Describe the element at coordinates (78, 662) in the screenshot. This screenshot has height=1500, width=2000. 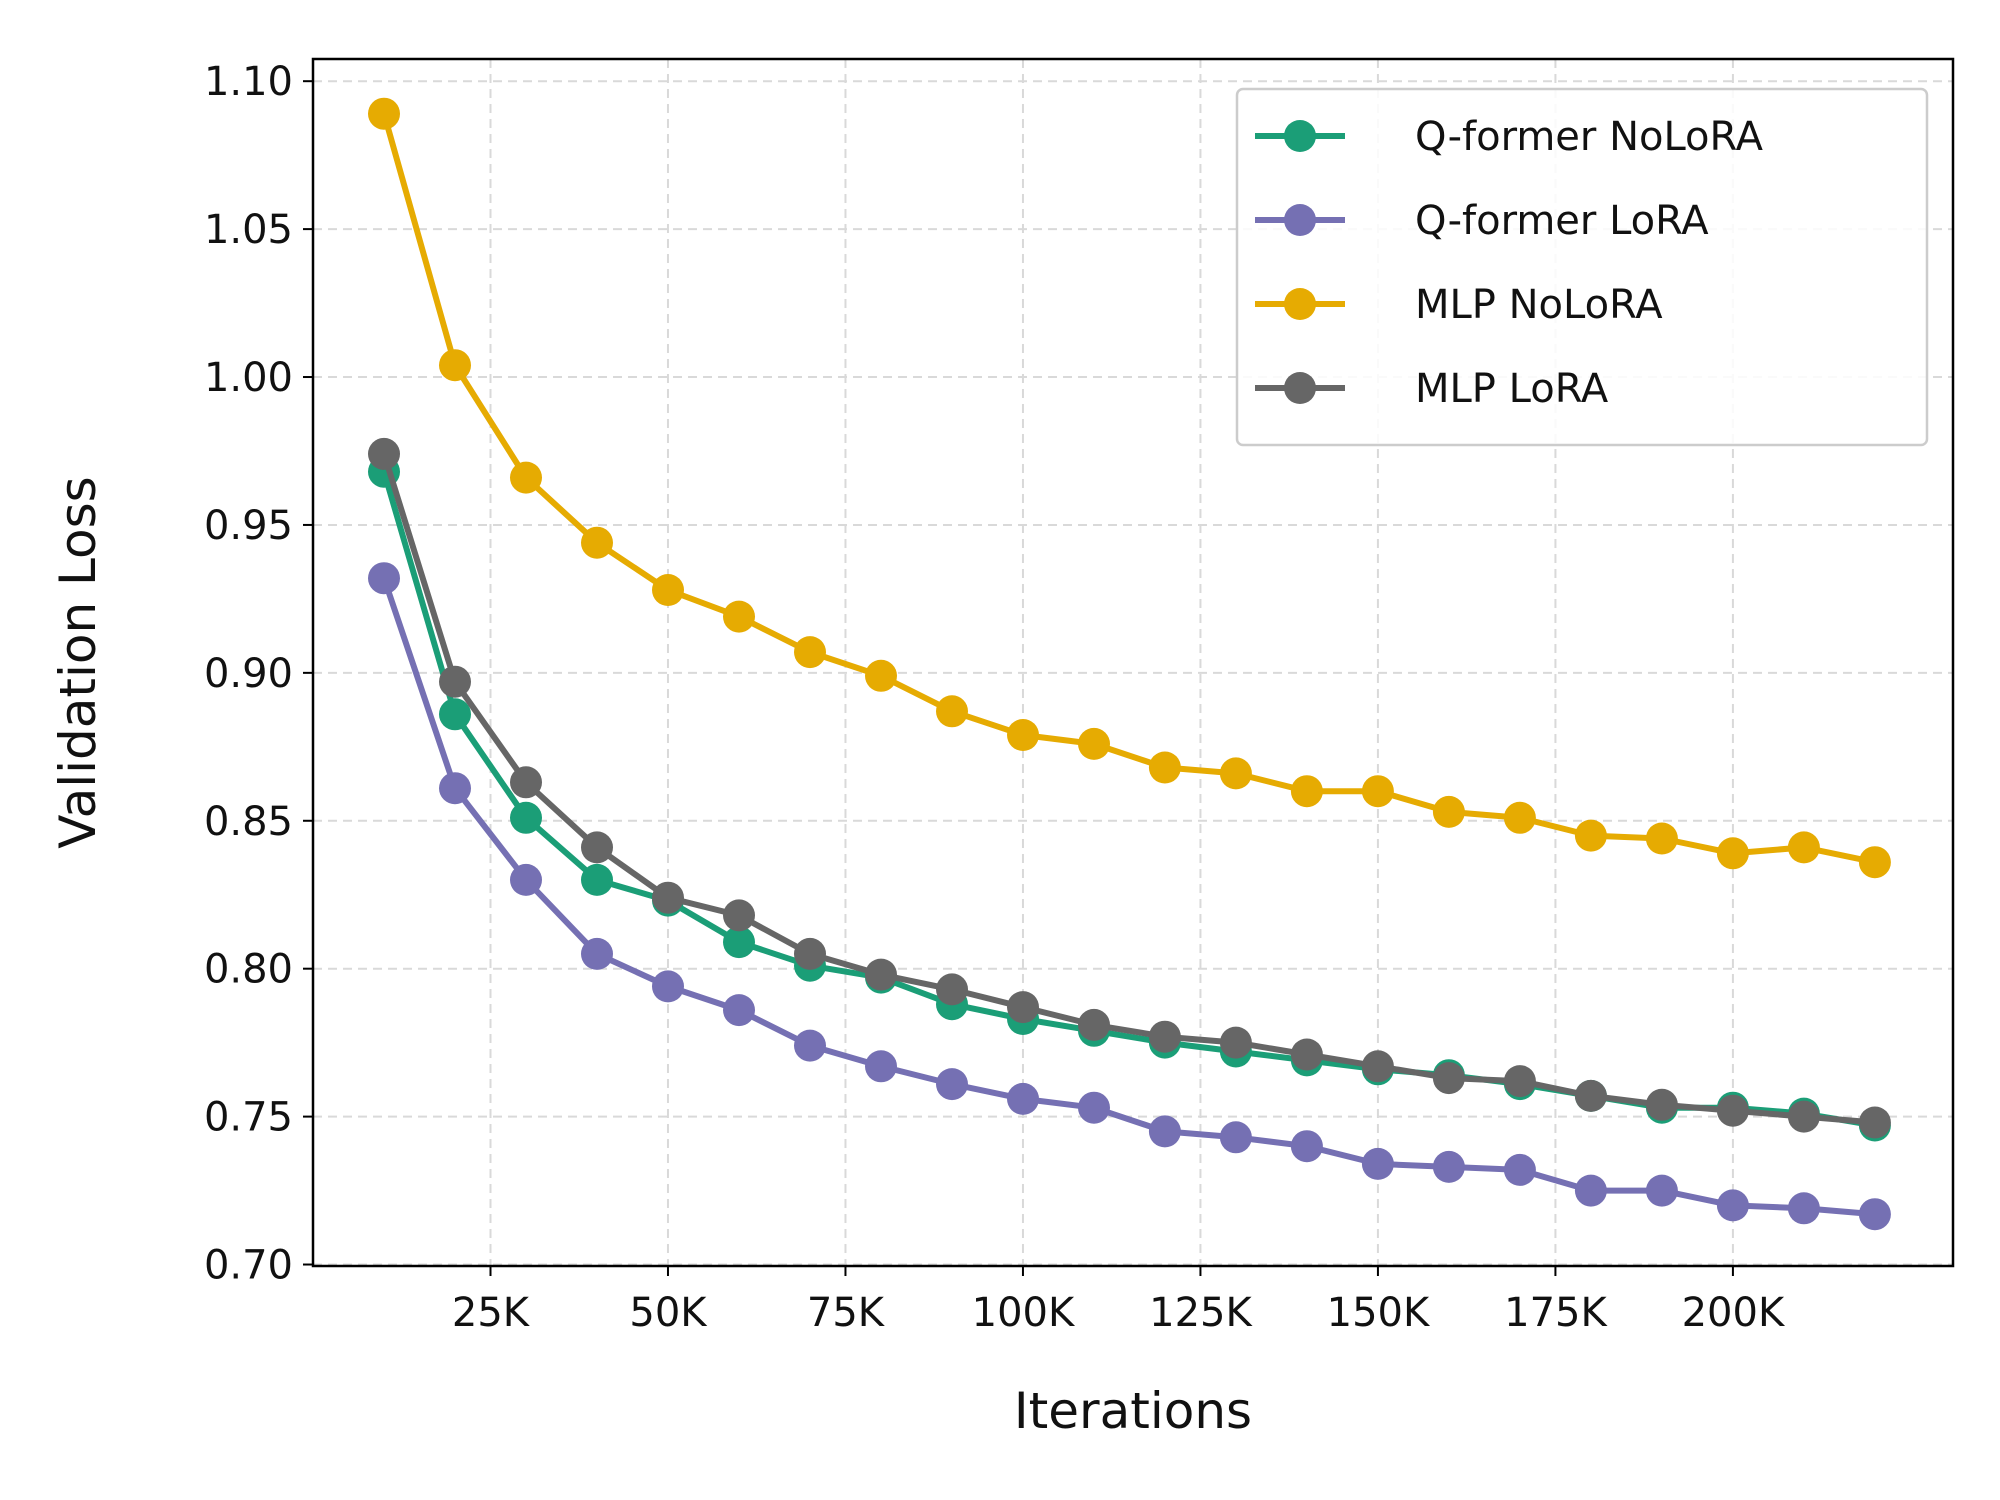
I see `y-axis-label: Validation Loss` at that location.